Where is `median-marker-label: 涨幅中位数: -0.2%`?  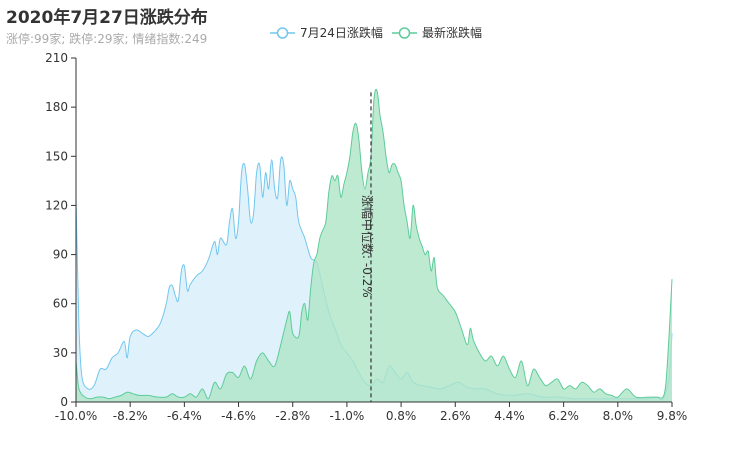 median-marker-label: 涨幅中位数: -0.2% is located at coordinates (367, 246).